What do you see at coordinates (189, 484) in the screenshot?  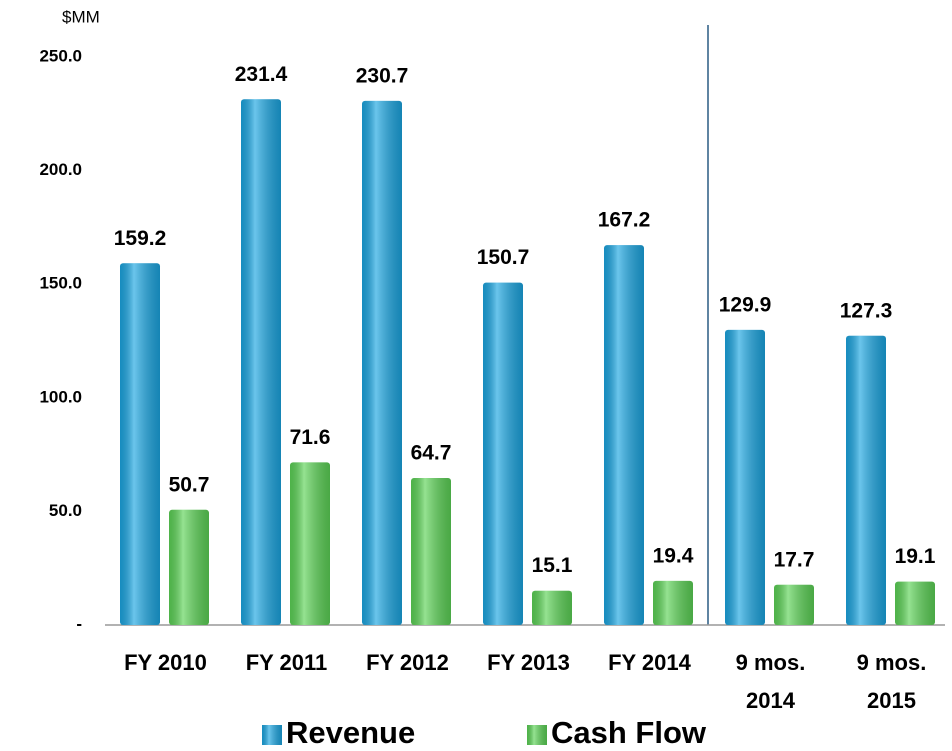 I see `value-label: 50.7` at bounding box center [189, 484].